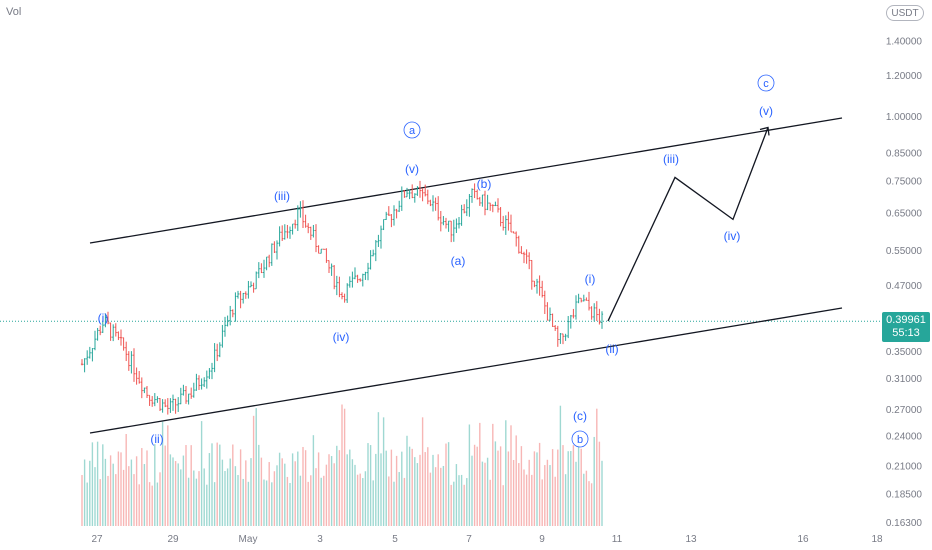 Image resolution: width=932 pixels, height=550 pixels. I want to click on price-tick-label: 0.18500, so click(904, 495).